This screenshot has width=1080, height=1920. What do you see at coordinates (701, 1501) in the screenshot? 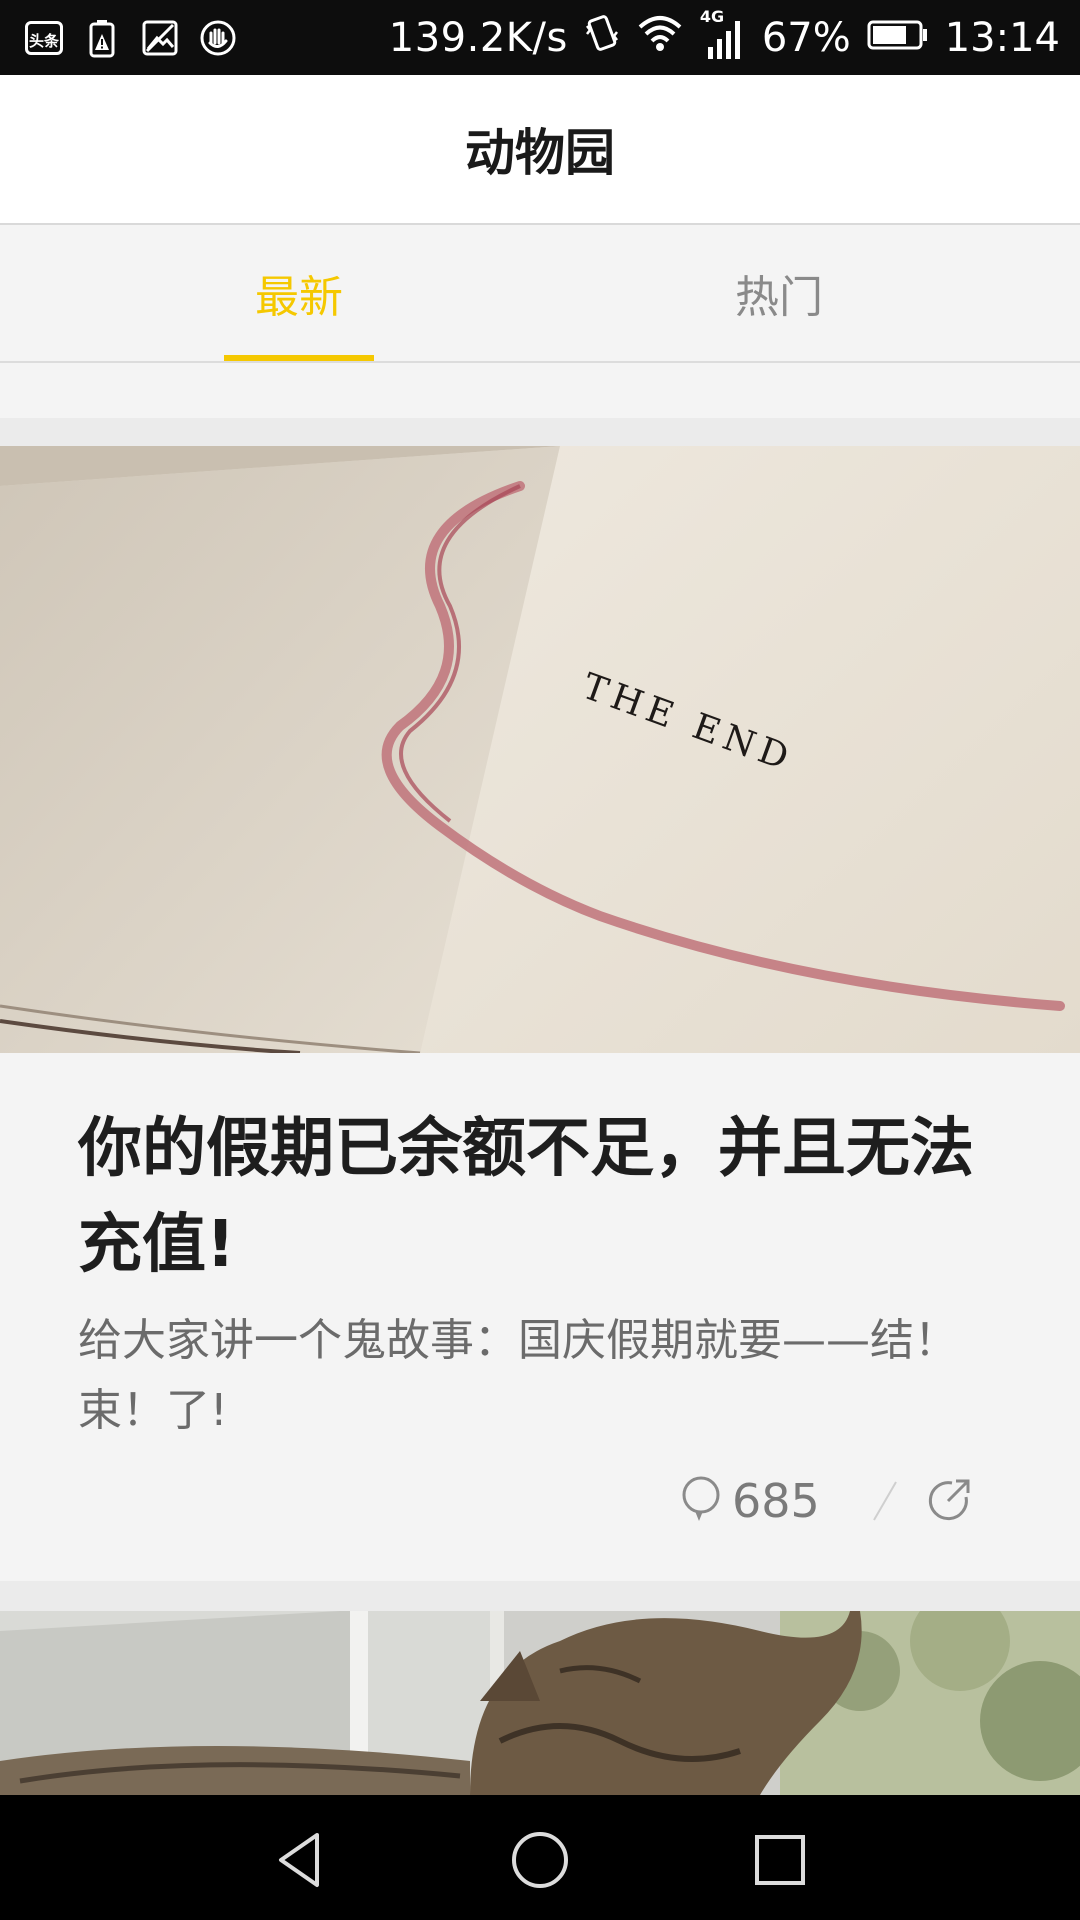
I see `comment-icon` at bounding box center [701, 1501].